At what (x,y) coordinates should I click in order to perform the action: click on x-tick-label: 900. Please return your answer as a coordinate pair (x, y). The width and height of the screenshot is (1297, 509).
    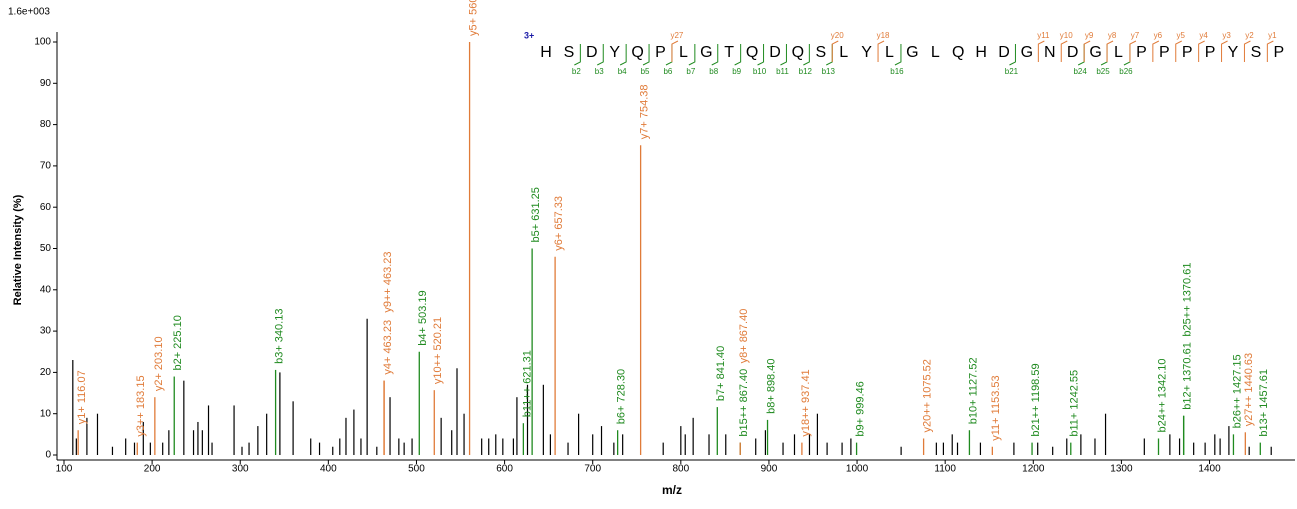
    Looking at the image, I should click on (769, 469).